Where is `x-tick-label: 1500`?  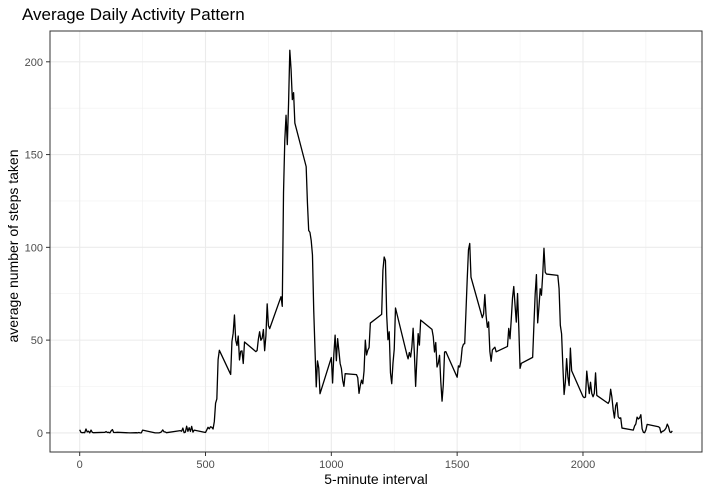 x-tick-label: 1500 is located at coordinates (457, 465).